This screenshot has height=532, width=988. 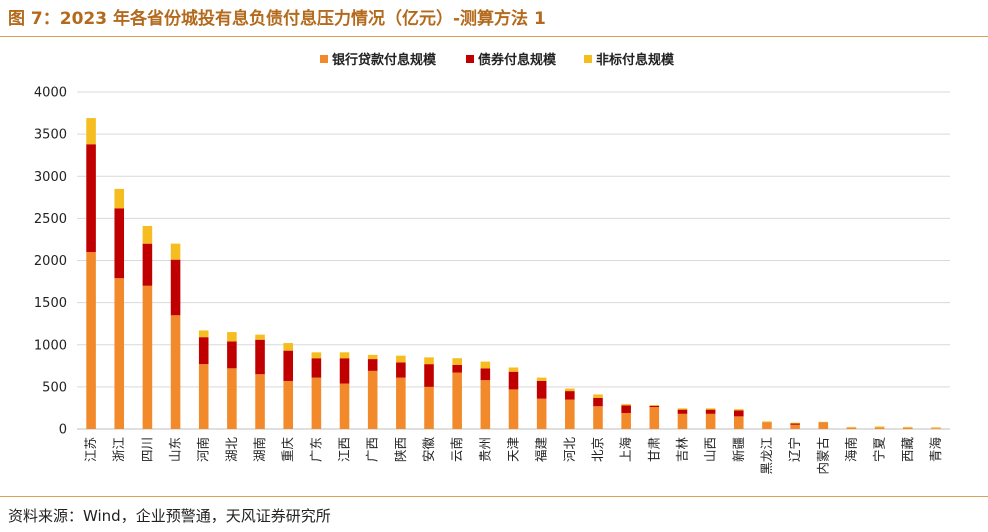 I want to click on x-tick-label: 云南, so click(x=456, y=449).